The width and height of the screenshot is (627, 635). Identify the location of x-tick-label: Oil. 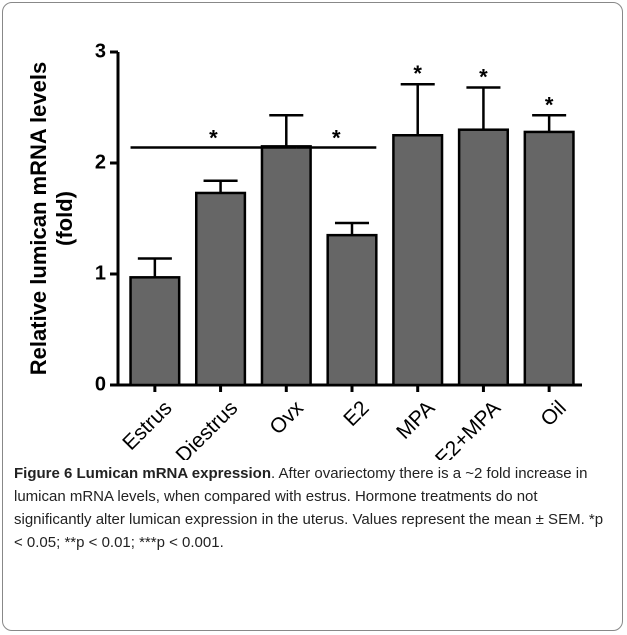
(553, 413).